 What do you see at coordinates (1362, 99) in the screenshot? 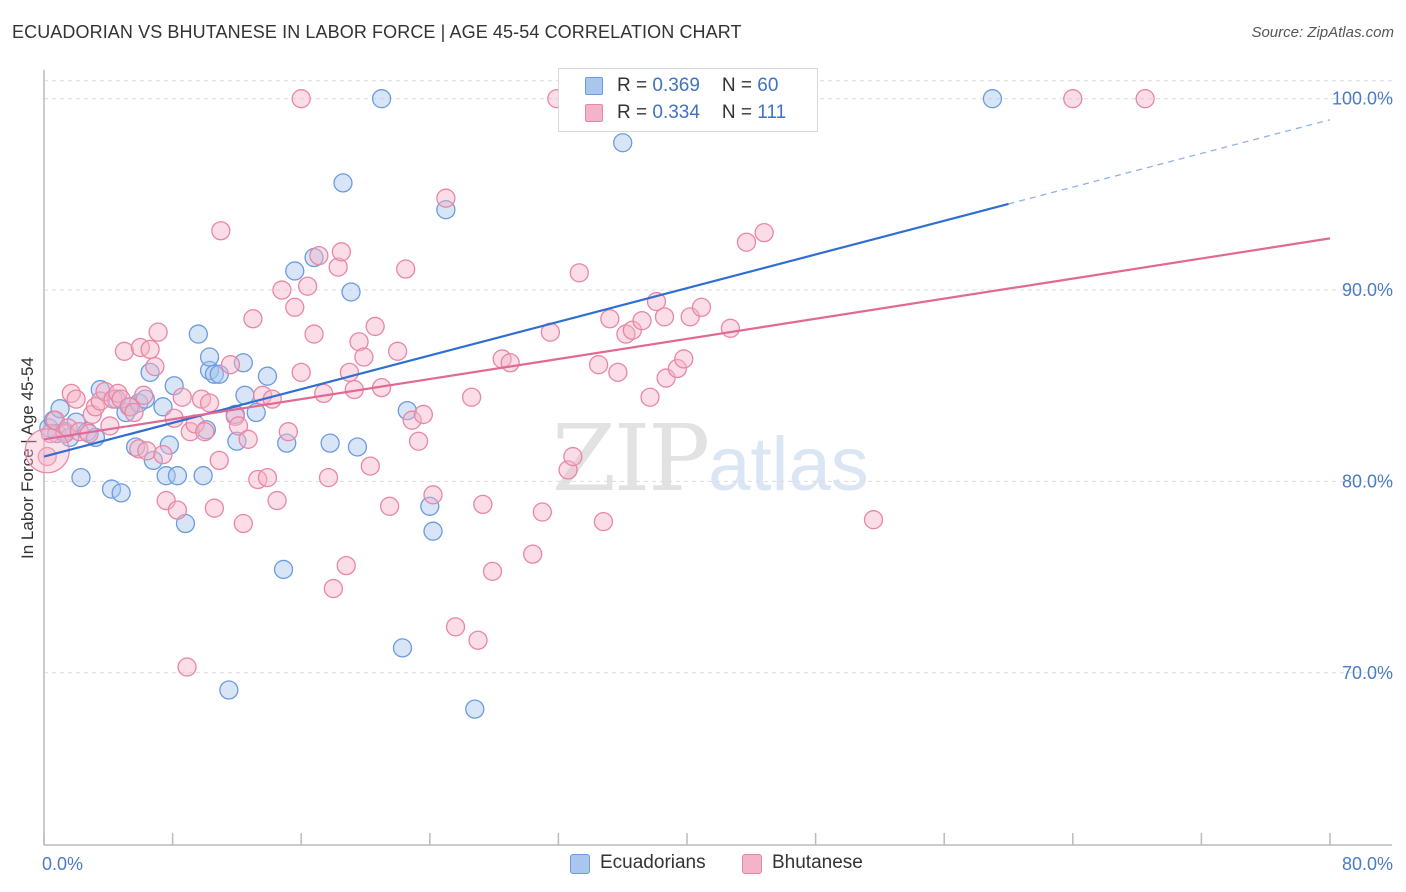
I see `y-tick-label: 100.0%` at bounding box center [1362, 99].